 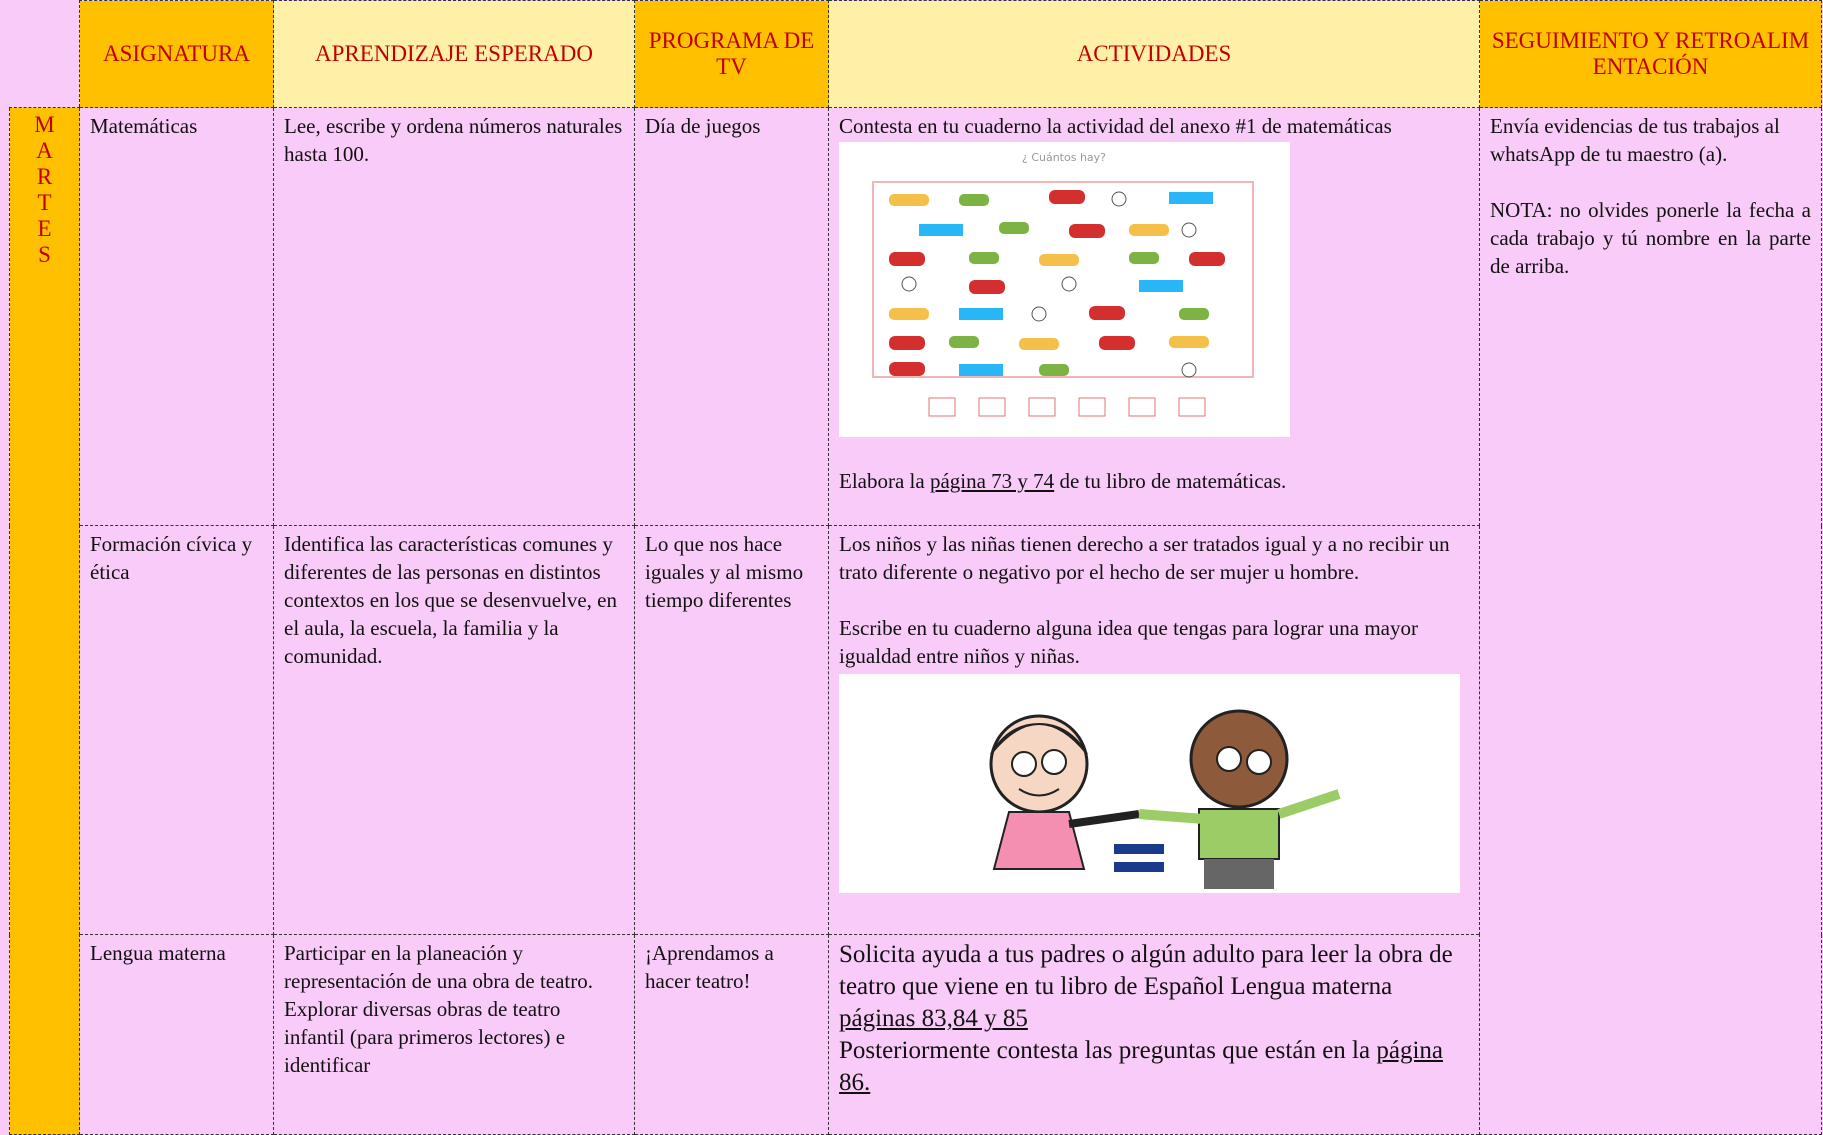 I want to click on image-title: ¿ Cuántos hay?, so click(x=1064, y=157).